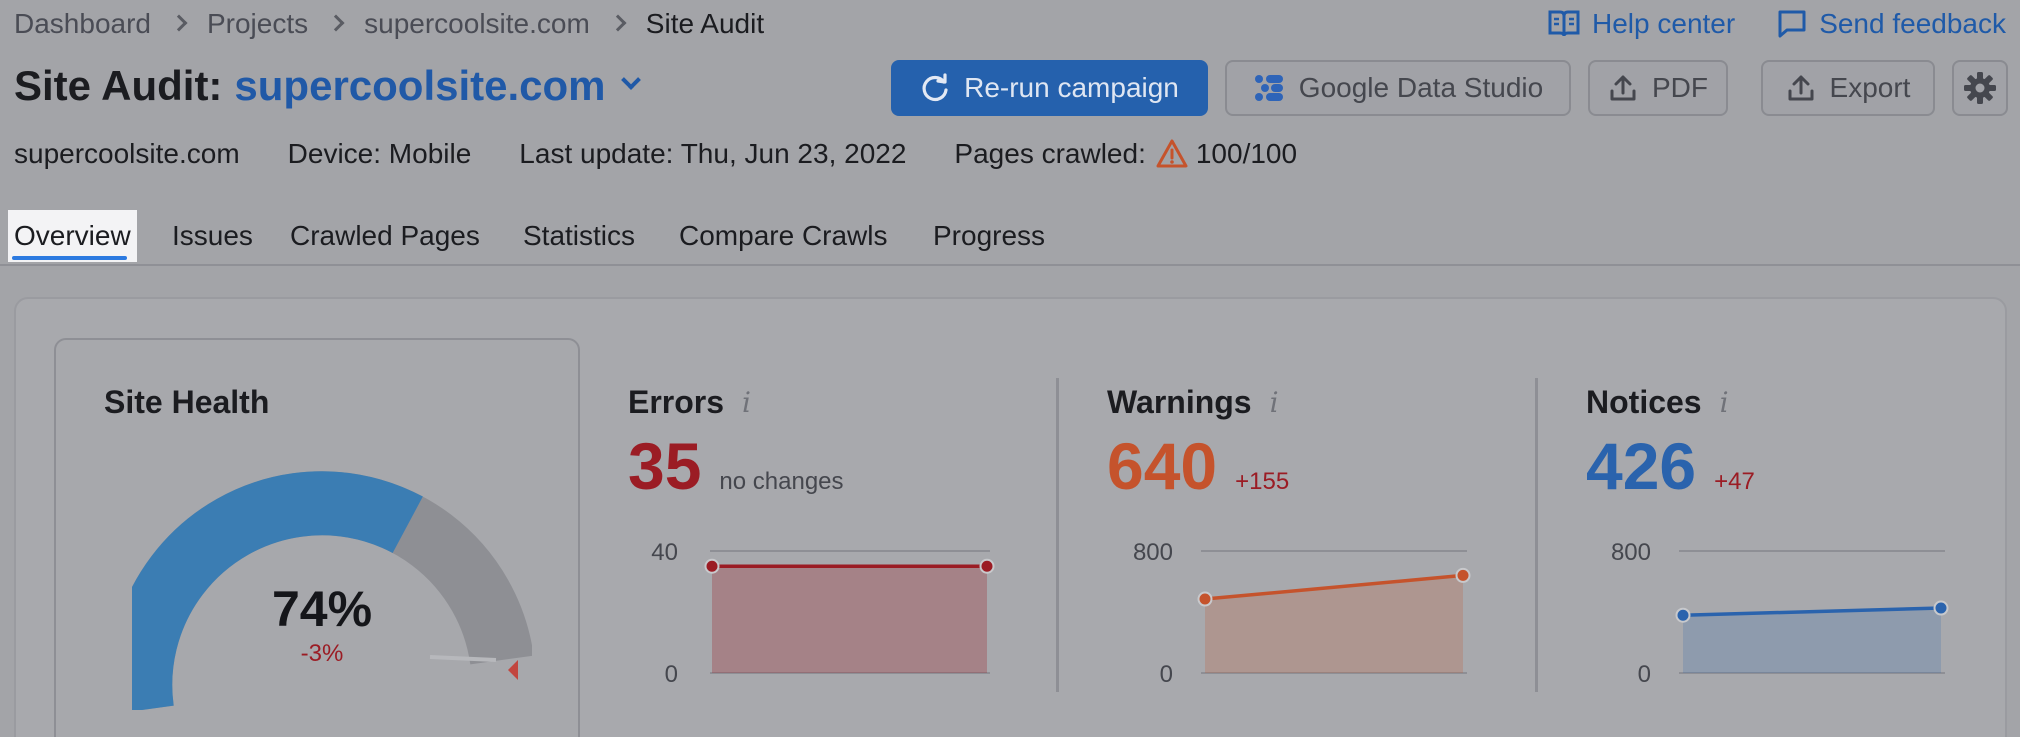 The width and height of the screenshot is (2020, 737). Describe the element at coordinates (1644, 402) in the screenshot. I see `notices-label: Notices` at that location.